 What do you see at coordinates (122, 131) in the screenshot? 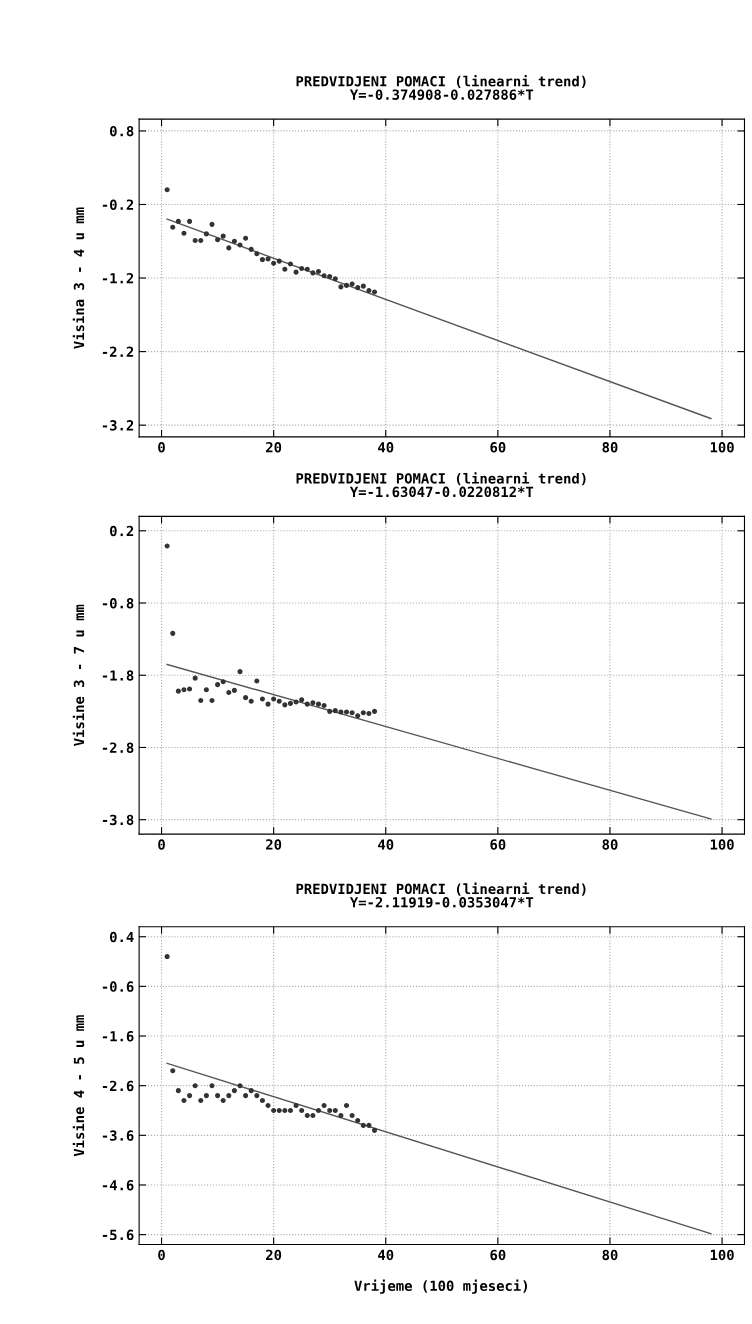
I see `y-tick-label: 0.8` at bounding box center [122, 131].